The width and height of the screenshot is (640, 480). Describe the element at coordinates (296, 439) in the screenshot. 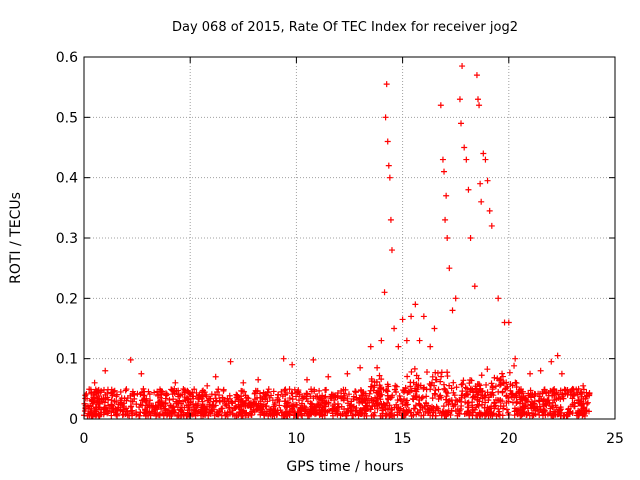

I see `x-tick-label: 10` at that location.